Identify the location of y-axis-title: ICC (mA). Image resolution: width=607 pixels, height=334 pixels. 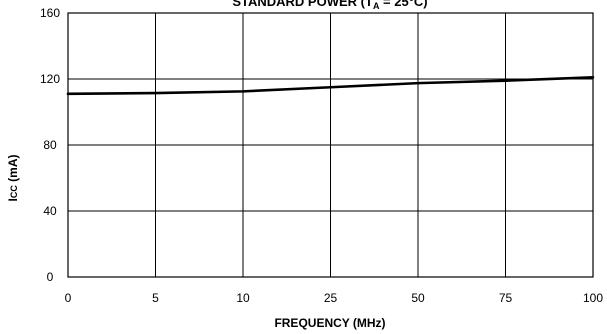
(13, 177).